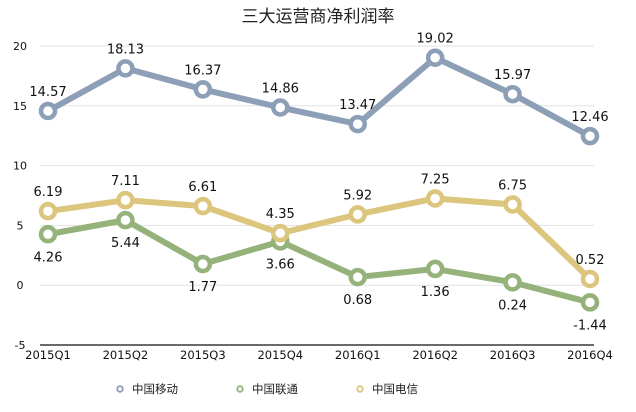 The height and width of the screenshot is (412, 636). What do you see at coordinates (155, 389) in the screenshot?
I see `legend-label: 中国移动` at bounding box center [155, 389].